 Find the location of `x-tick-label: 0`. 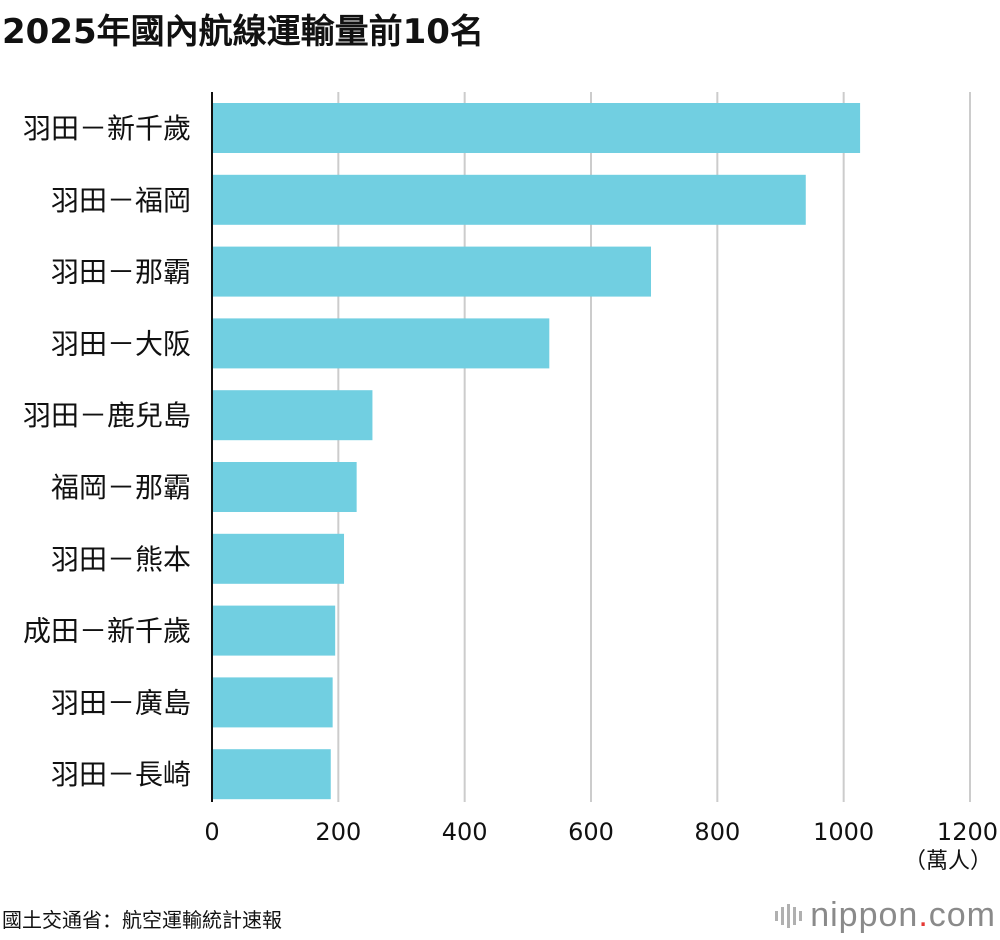

x-tick-label: 0 is located at coordinates (211, 832).